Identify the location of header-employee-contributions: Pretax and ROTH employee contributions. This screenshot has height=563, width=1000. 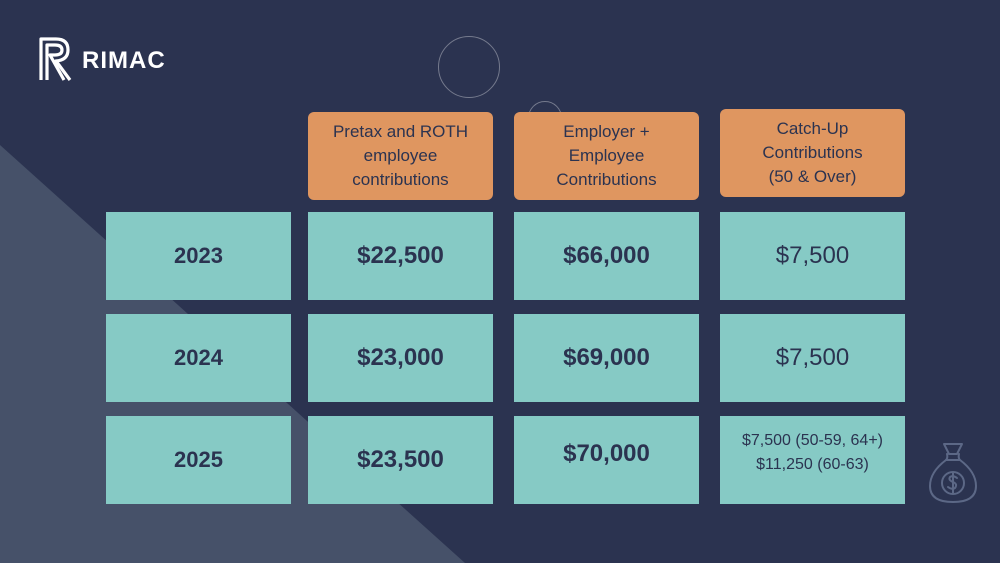
(400, 156).